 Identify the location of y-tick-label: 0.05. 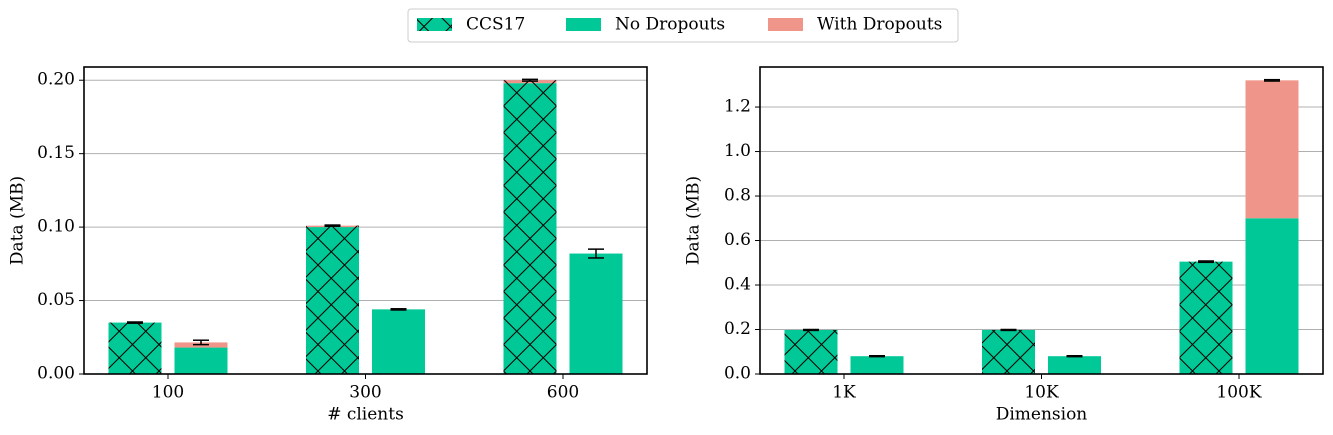
(56, 300).